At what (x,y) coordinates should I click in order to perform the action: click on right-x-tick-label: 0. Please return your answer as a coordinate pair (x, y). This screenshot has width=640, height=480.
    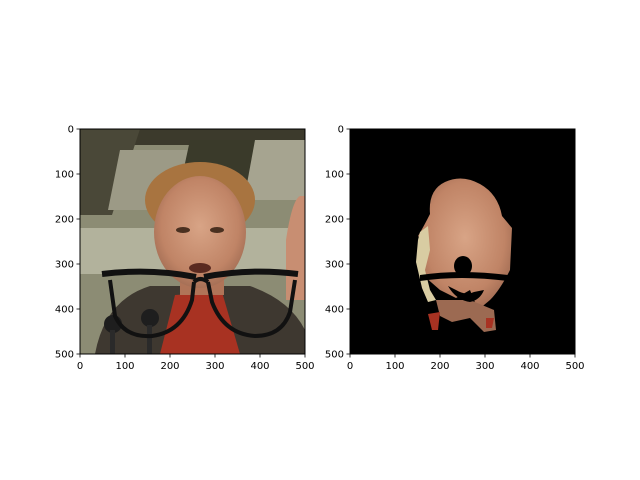
    Looking at the image, I should click on (350, 366).